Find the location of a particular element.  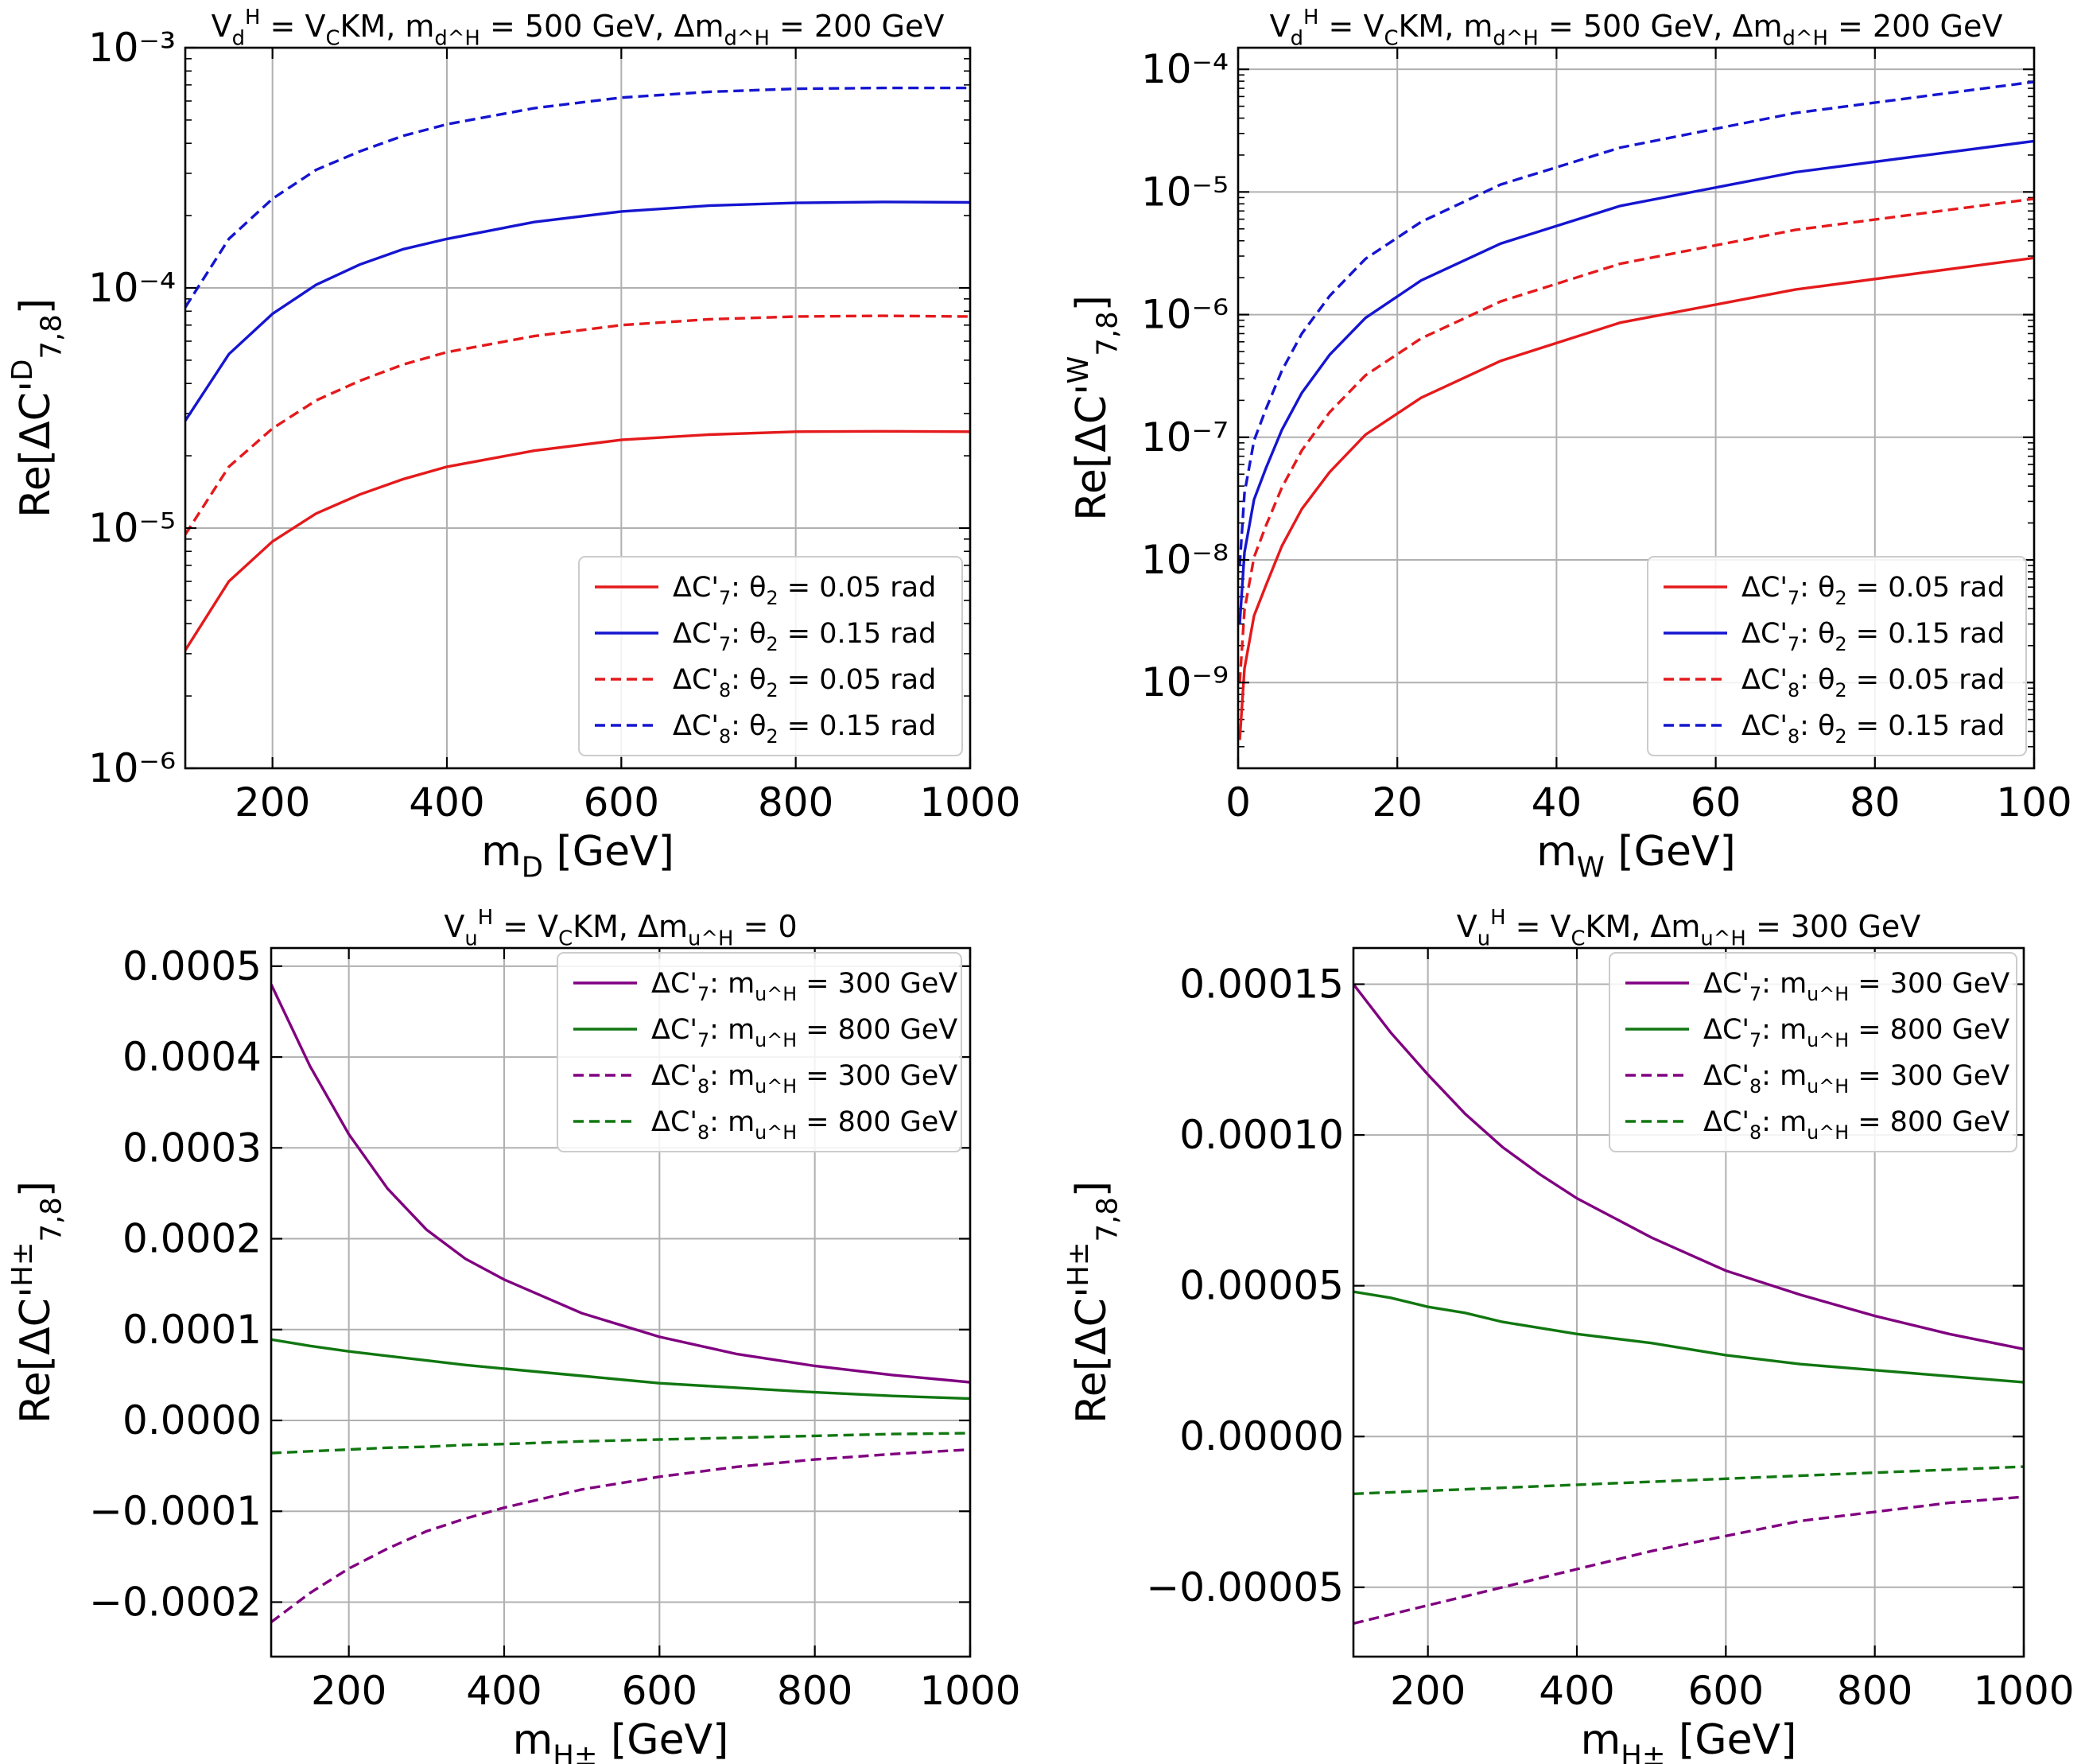

y-tick-label: 10⁻⁸ is located at coordinates (1185, 560).